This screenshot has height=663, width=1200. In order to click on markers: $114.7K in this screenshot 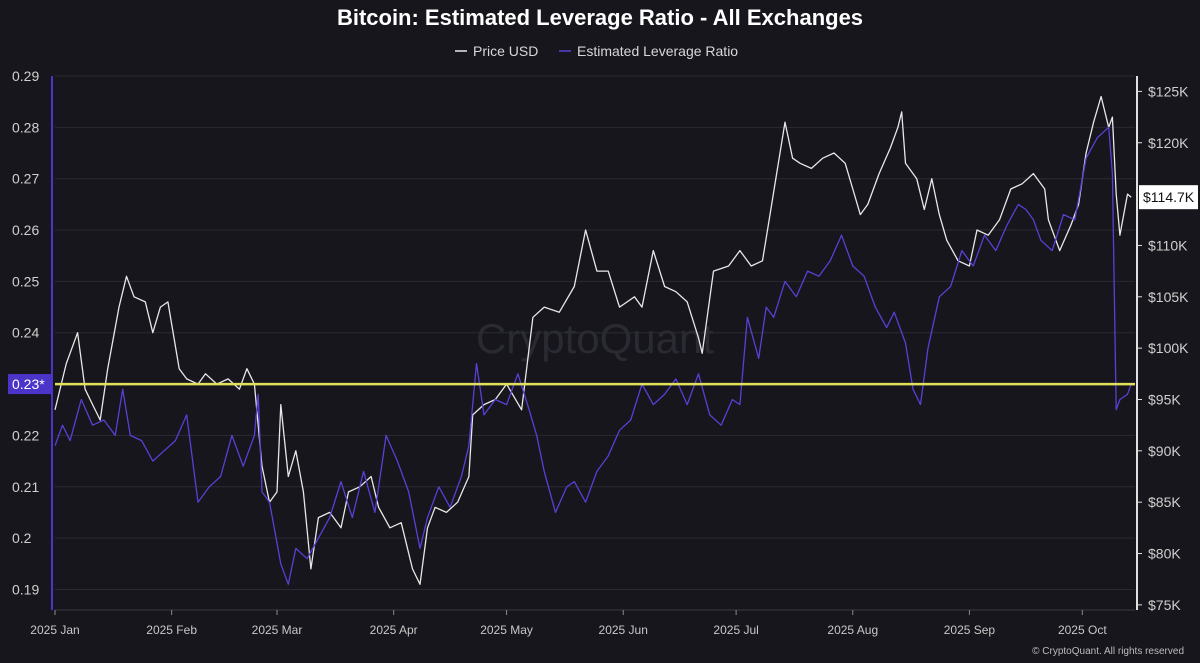, I will do `click(1168, 197)`.